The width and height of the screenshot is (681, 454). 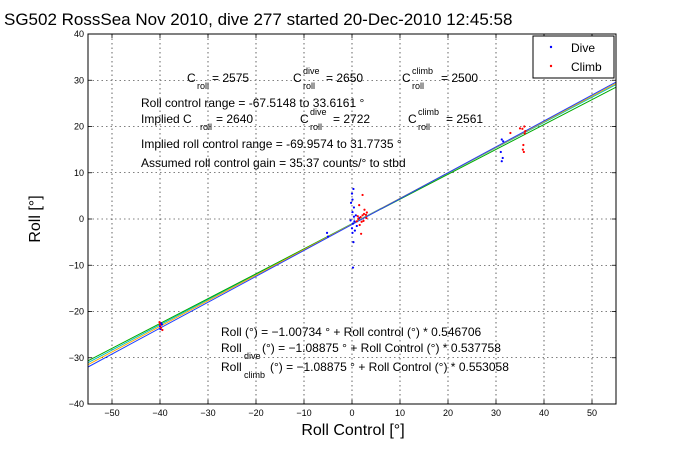 What do you see at coordinates (352, 430) in the screenshot?
I see `x-axis-label: Roll Control [°]` at bounding box center [352, 430].